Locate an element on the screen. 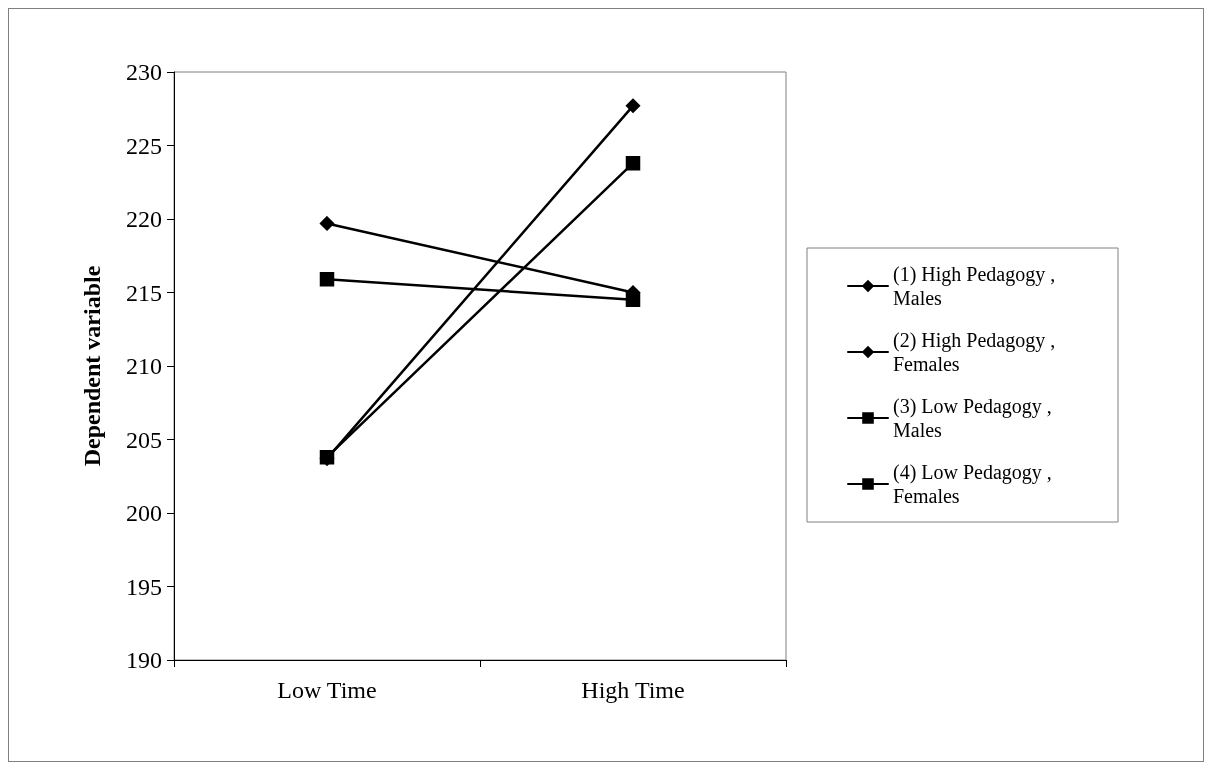 The width and height of the screenshot is (1212, 770). y-tick-label: 205 is located at coordinates (144, 439).